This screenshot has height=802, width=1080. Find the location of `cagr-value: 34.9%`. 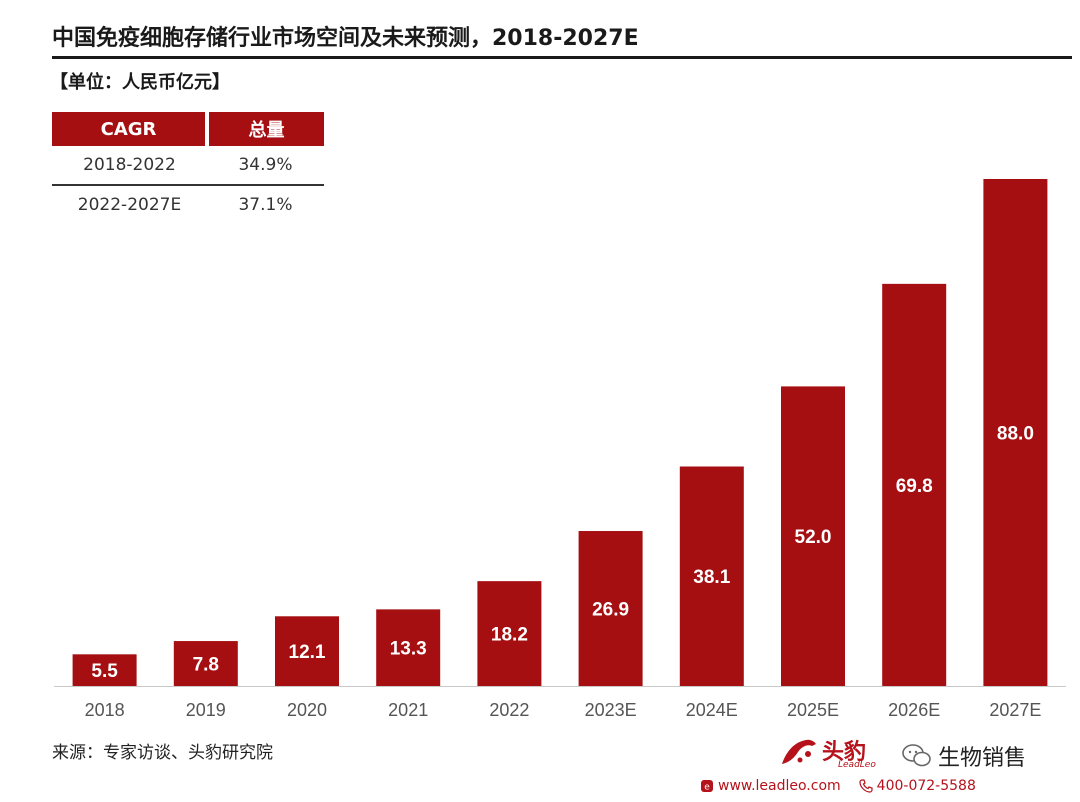

cagr-value: 34.9% is located at coordinates (265, 165).